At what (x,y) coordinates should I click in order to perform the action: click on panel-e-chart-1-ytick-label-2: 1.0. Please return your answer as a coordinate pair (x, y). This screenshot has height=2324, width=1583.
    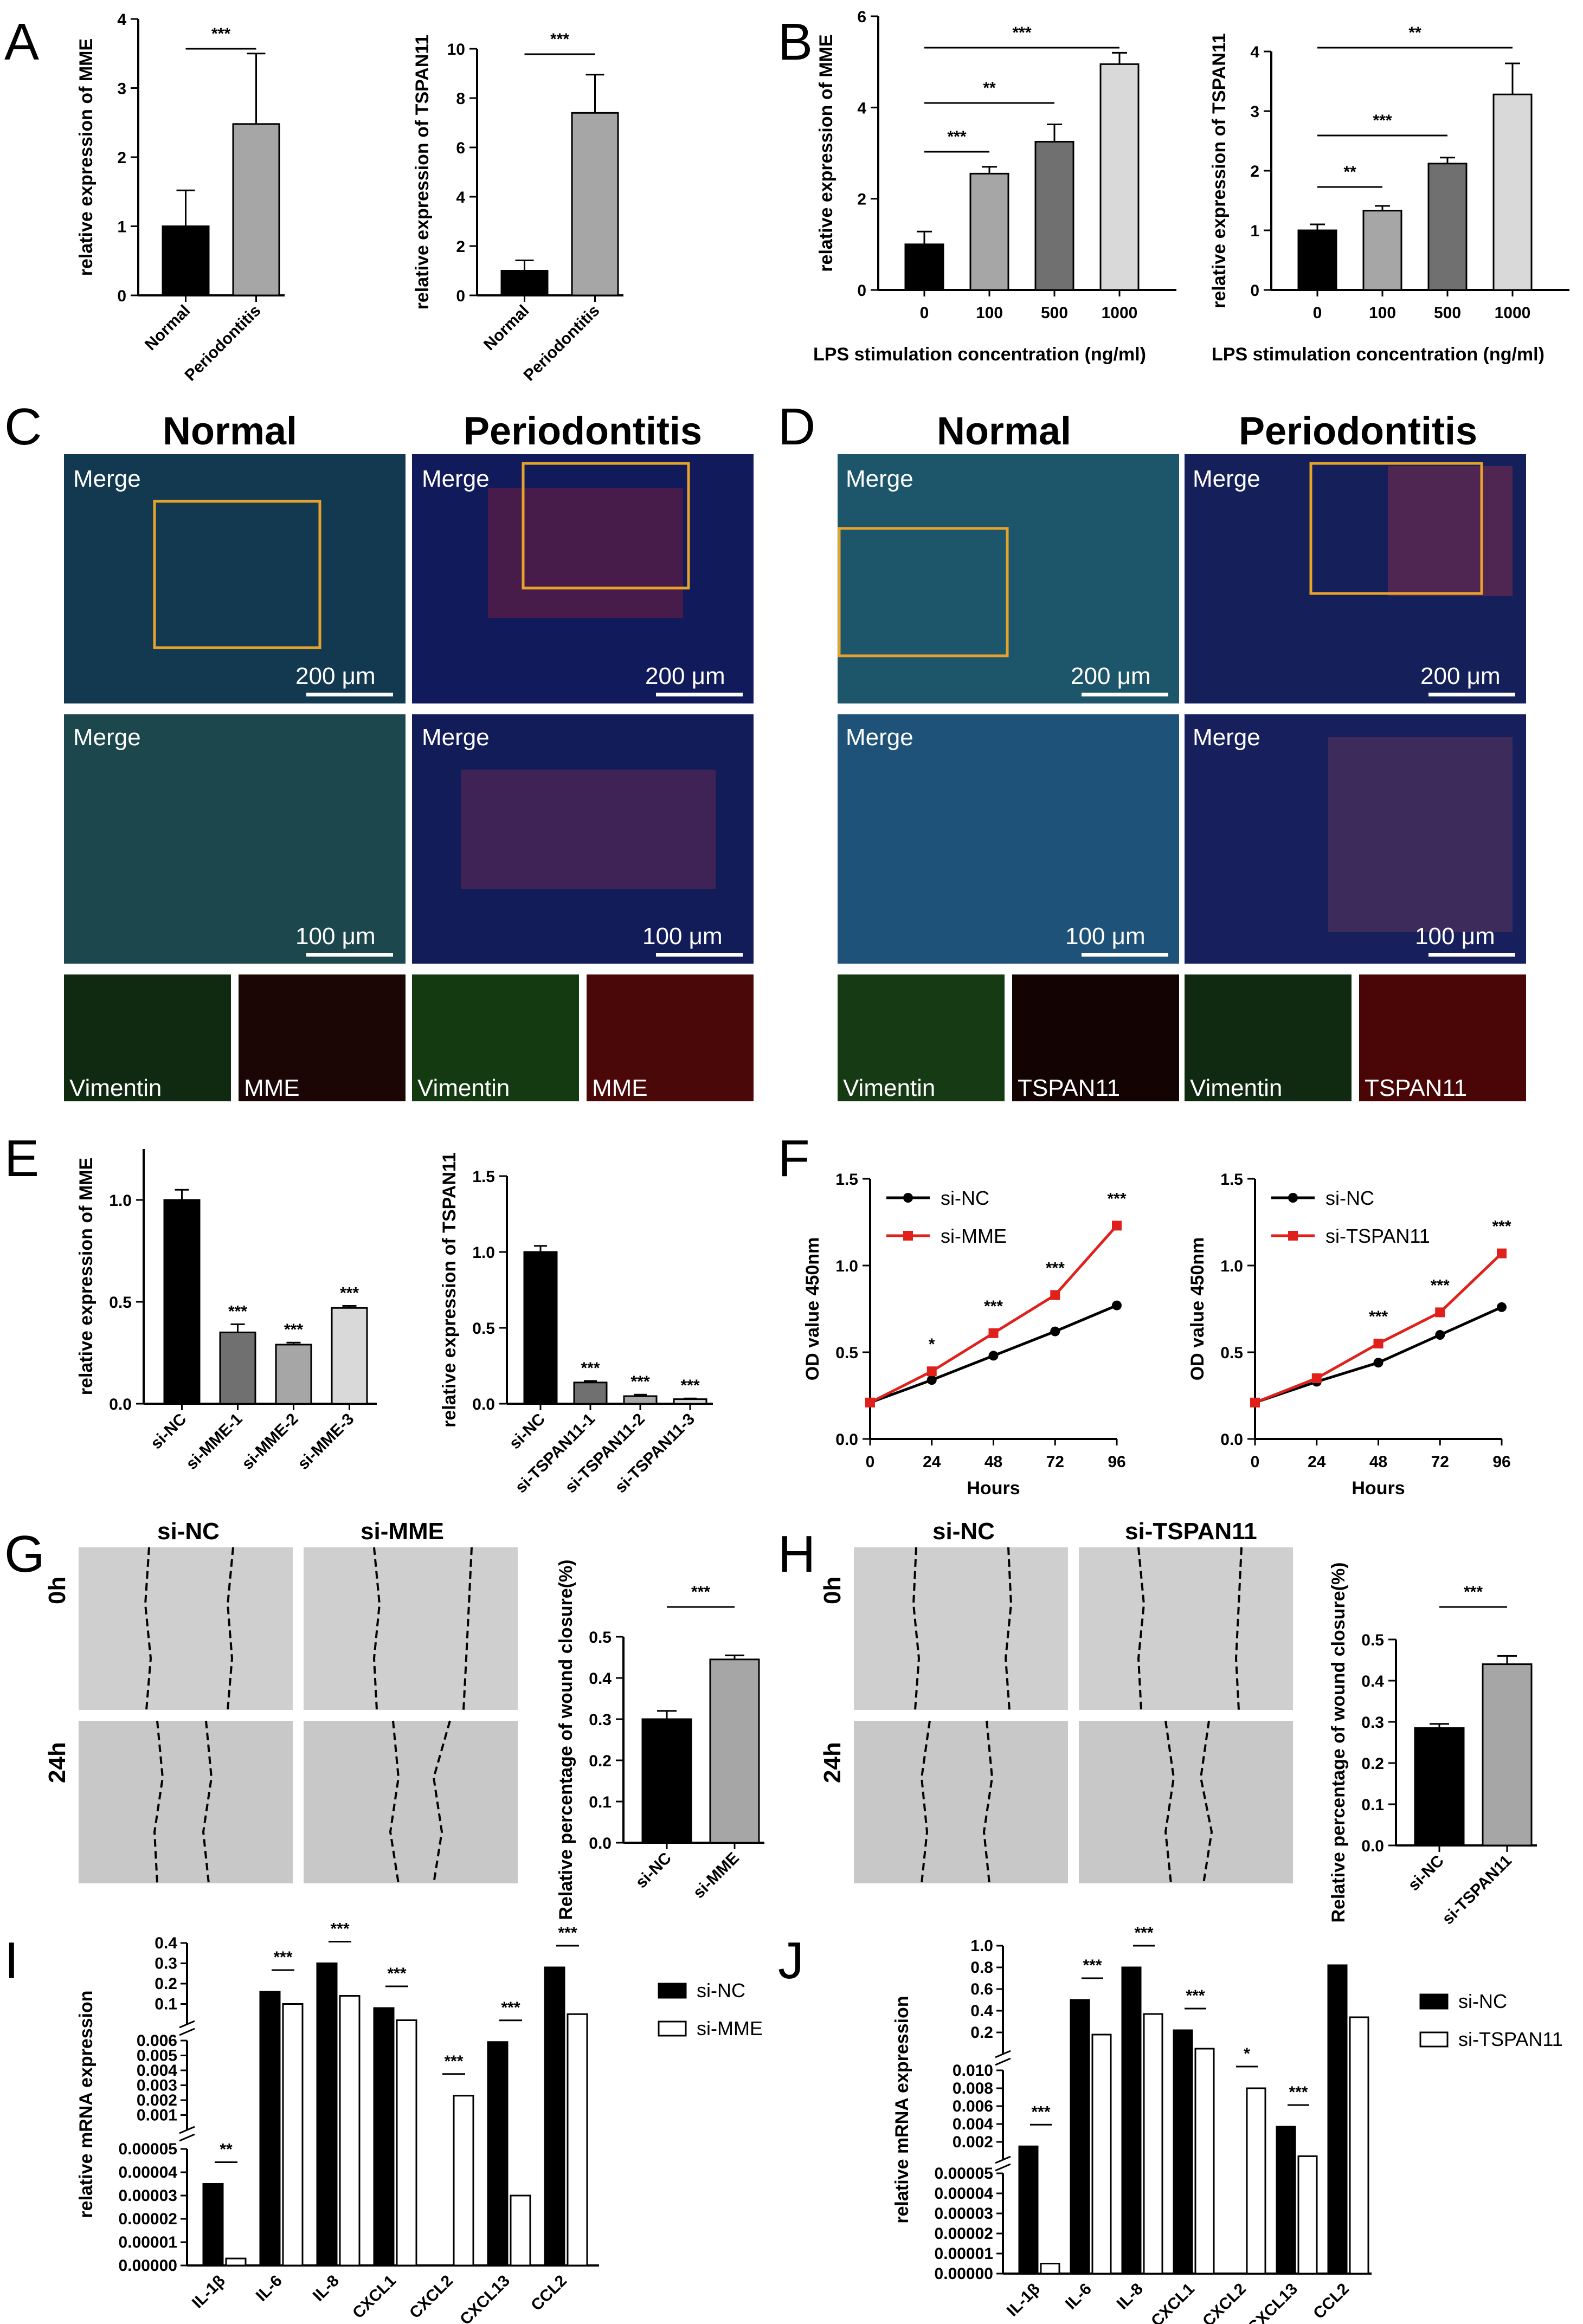
    Looking at the image, I should click on (120, 1201).